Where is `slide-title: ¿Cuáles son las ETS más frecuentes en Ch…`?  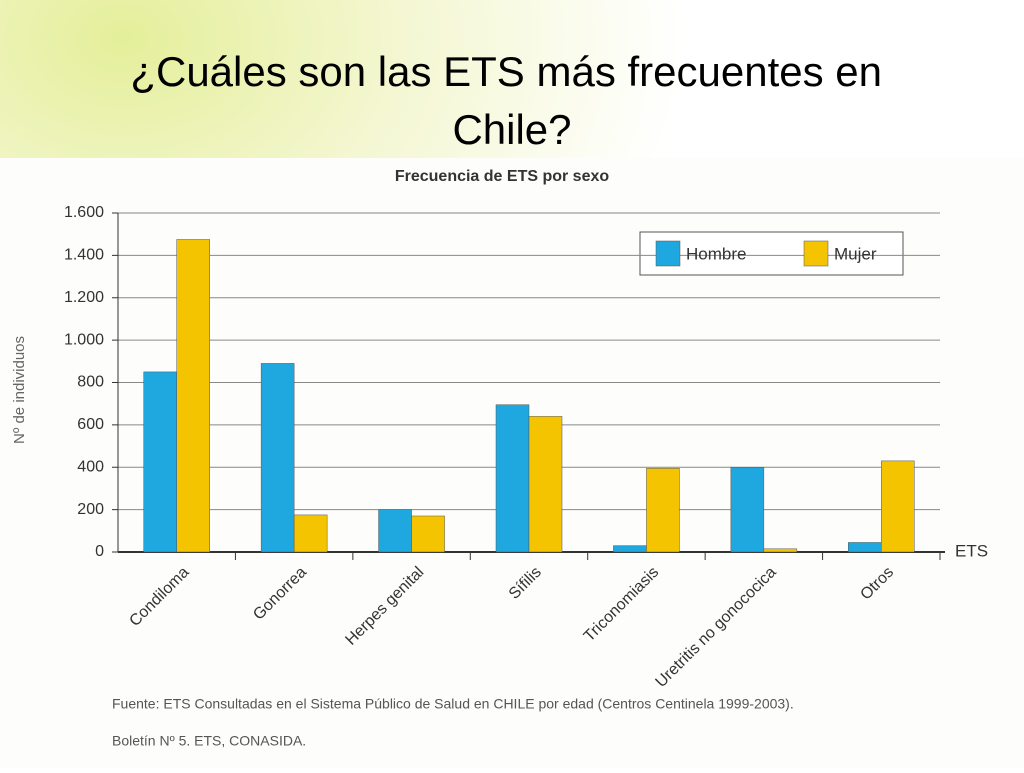 slide-title: ¿Cuáles son las ETS más frecuentes en Ch… is located at coordinates (511, 100).